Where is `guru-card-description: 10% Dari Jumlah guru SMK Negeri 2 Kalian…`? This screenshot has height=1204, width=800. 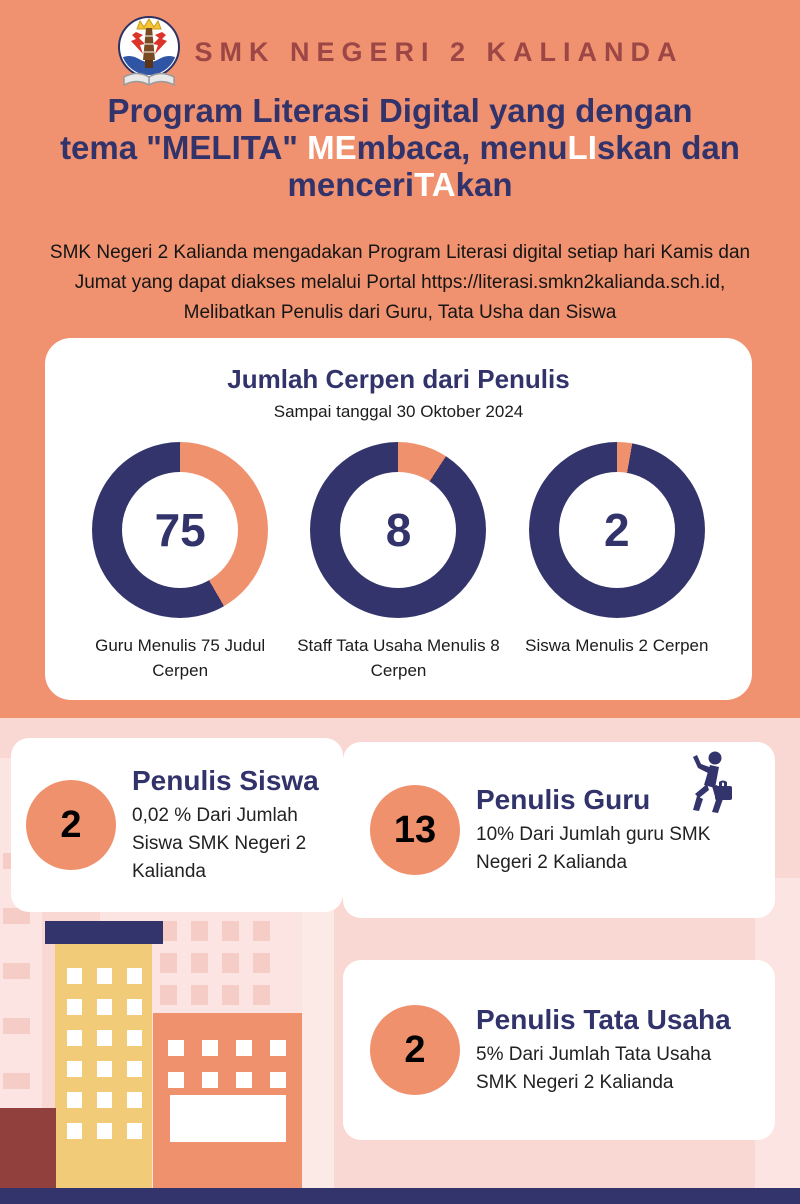 guru-card-description: 10% Dari Jumlah guru SMK Negeri 2 Kalian… is located at coordinates (593, 848).